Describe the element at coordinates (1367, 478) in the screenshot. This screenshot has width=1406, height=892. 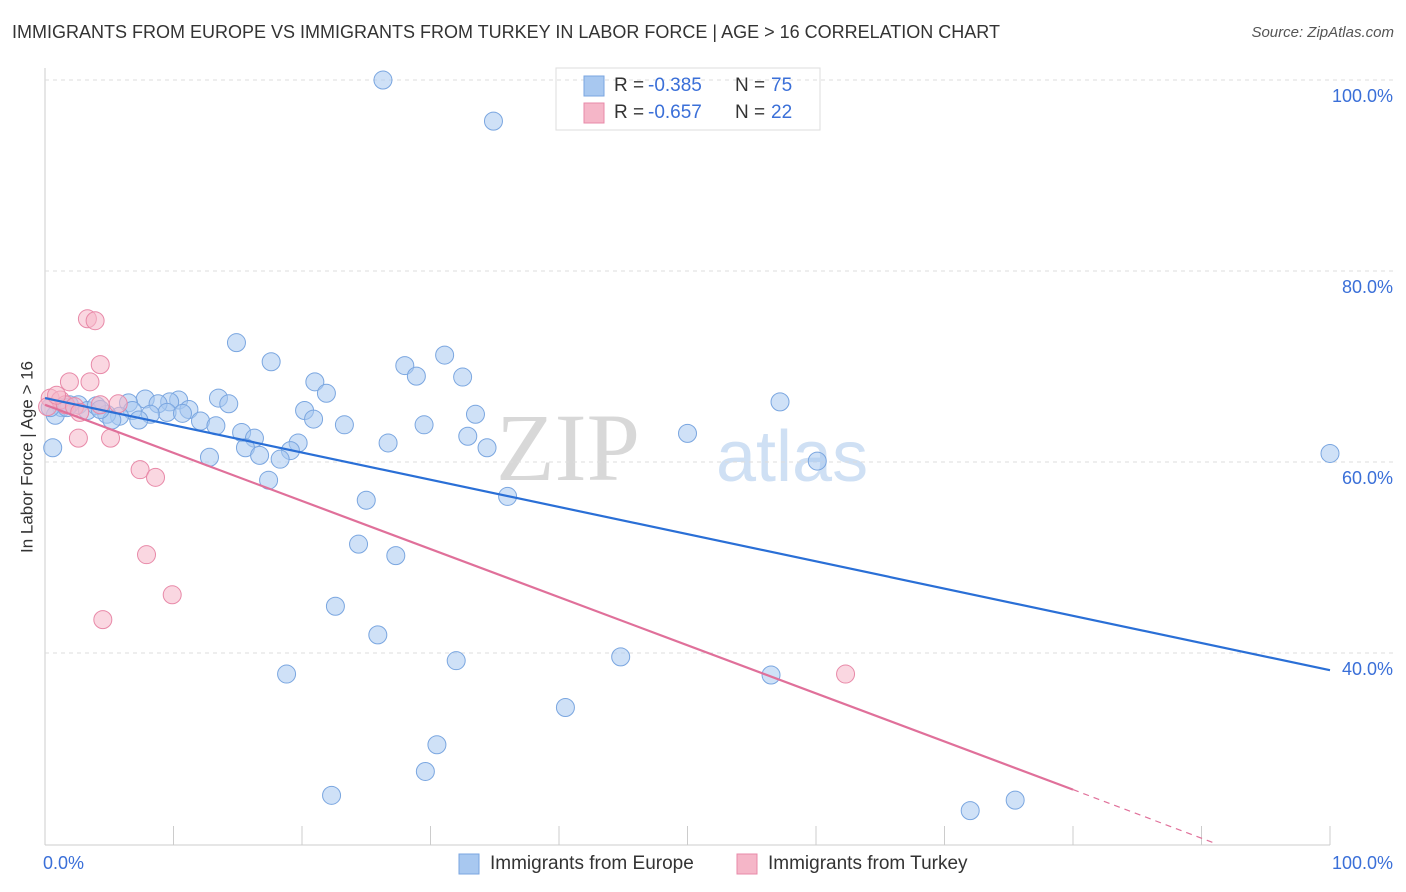
I see `y-tick-label: 60.0%` at that location.